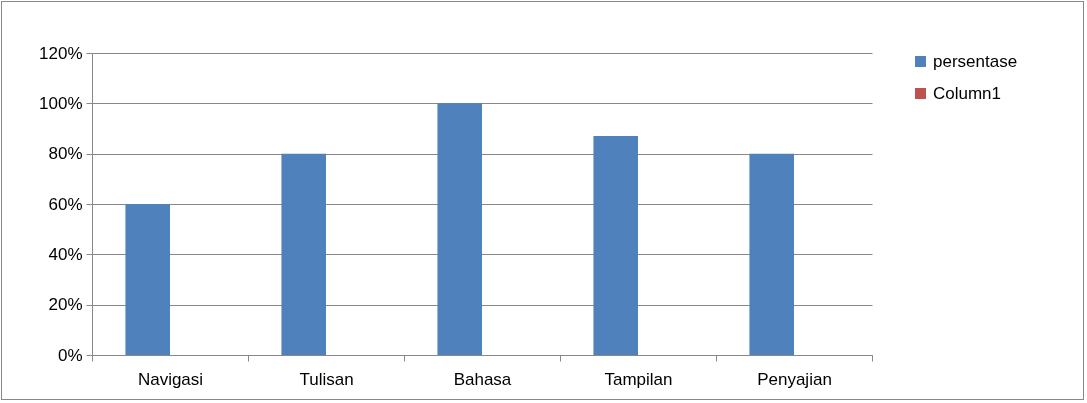  What do you see at coordinates (967, 93) in the screenshot?
I see `legend-label: Column1` at bounding box center [967, 93].